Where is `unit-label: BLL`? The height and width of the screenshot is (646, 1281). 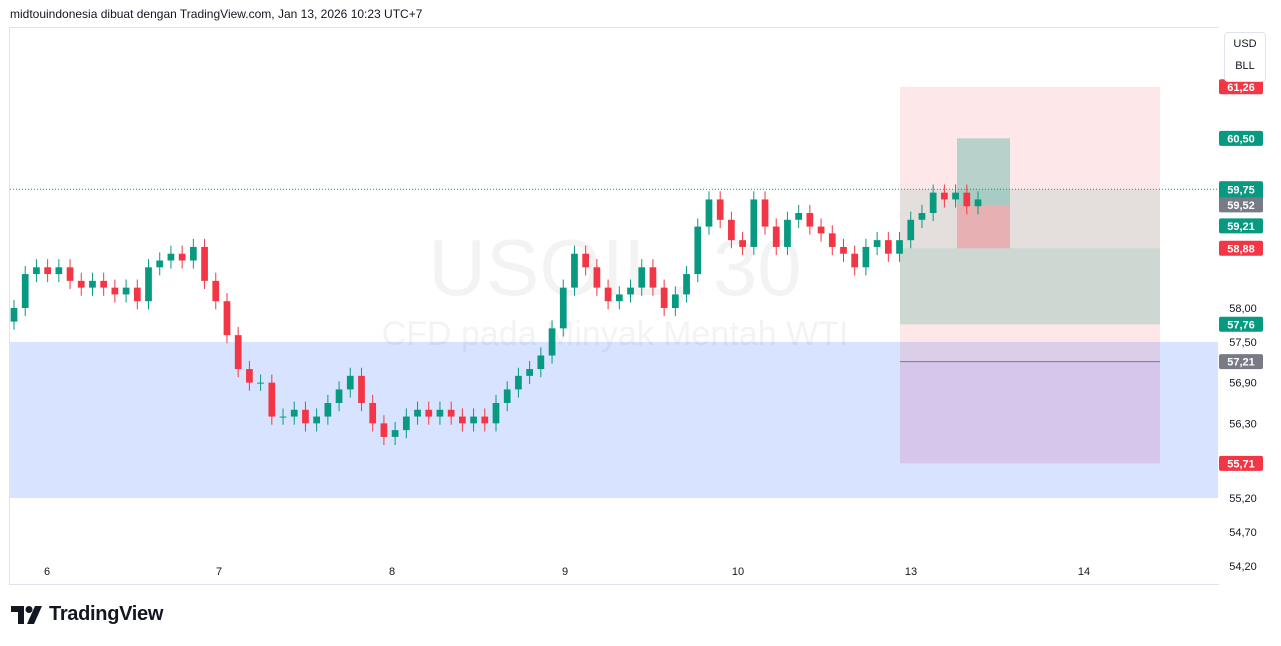 unit-label: BLL is located at coordinates (1245, 66).